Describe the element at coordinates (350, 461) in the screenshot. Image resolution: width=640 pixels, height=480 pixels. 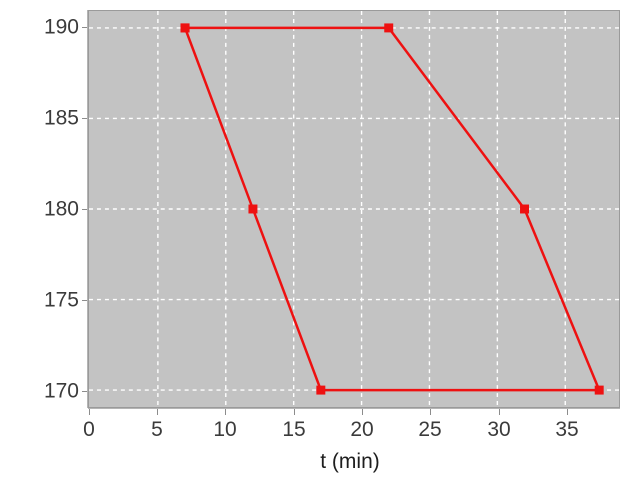
I see `x-axis-label: t (min)` at that location.